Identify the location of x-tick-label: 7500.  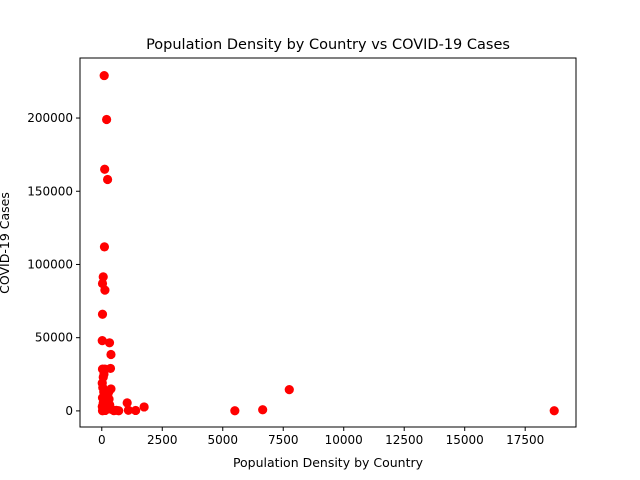
(283, 440).